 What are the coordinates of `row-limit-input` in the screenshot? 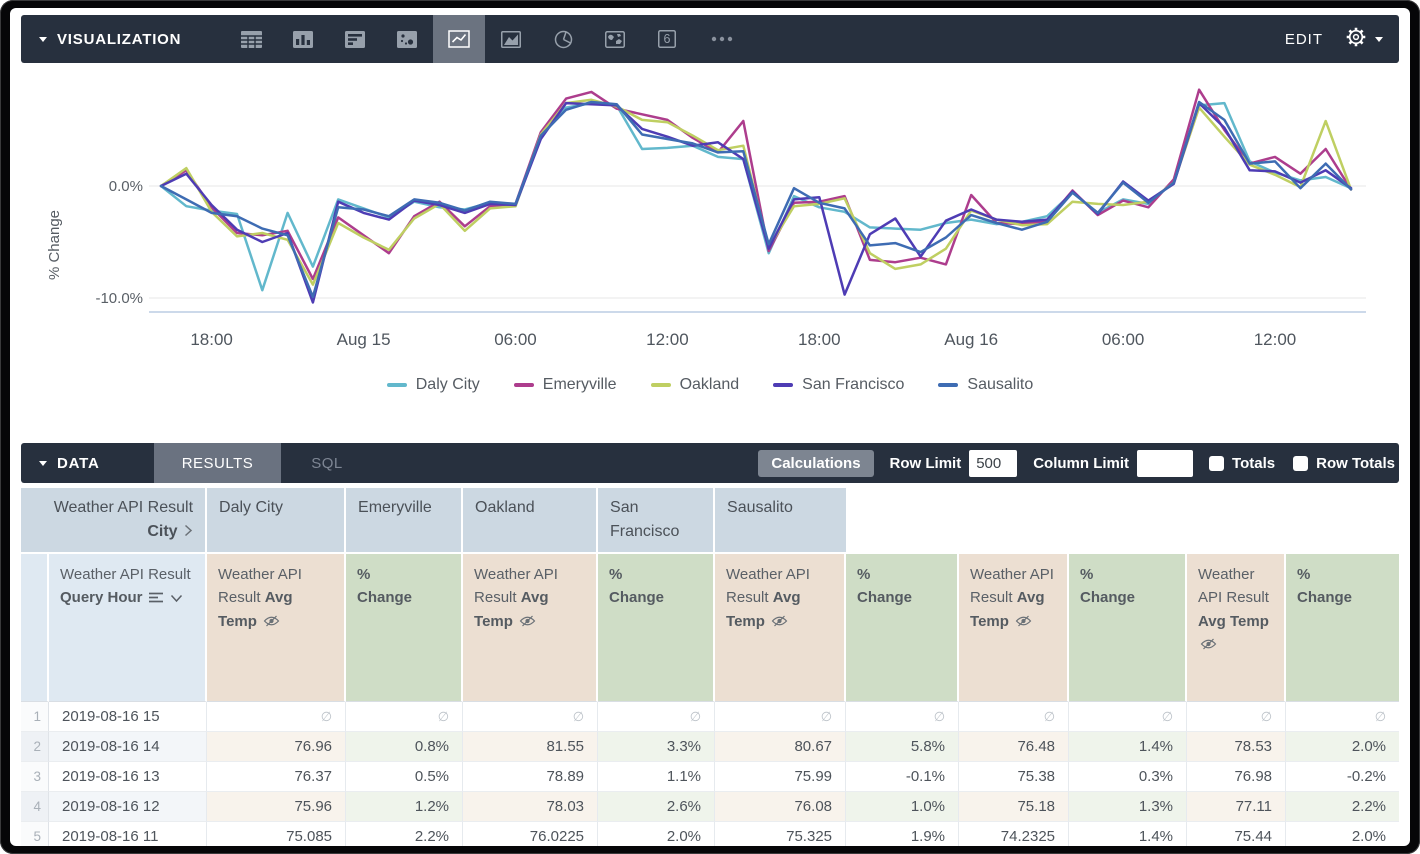 It's located at (993, 463).